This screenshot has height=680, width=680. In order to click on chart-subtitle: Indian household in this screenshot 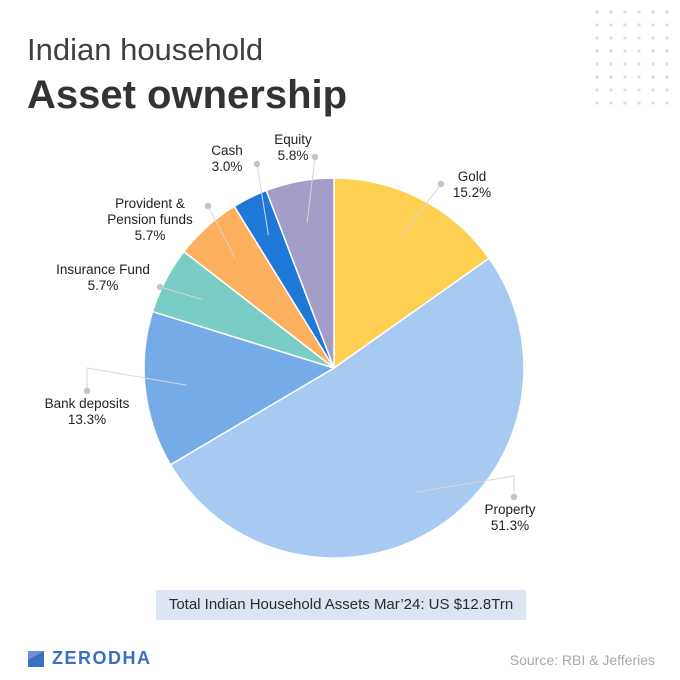, I will do `click(145, 49)`.